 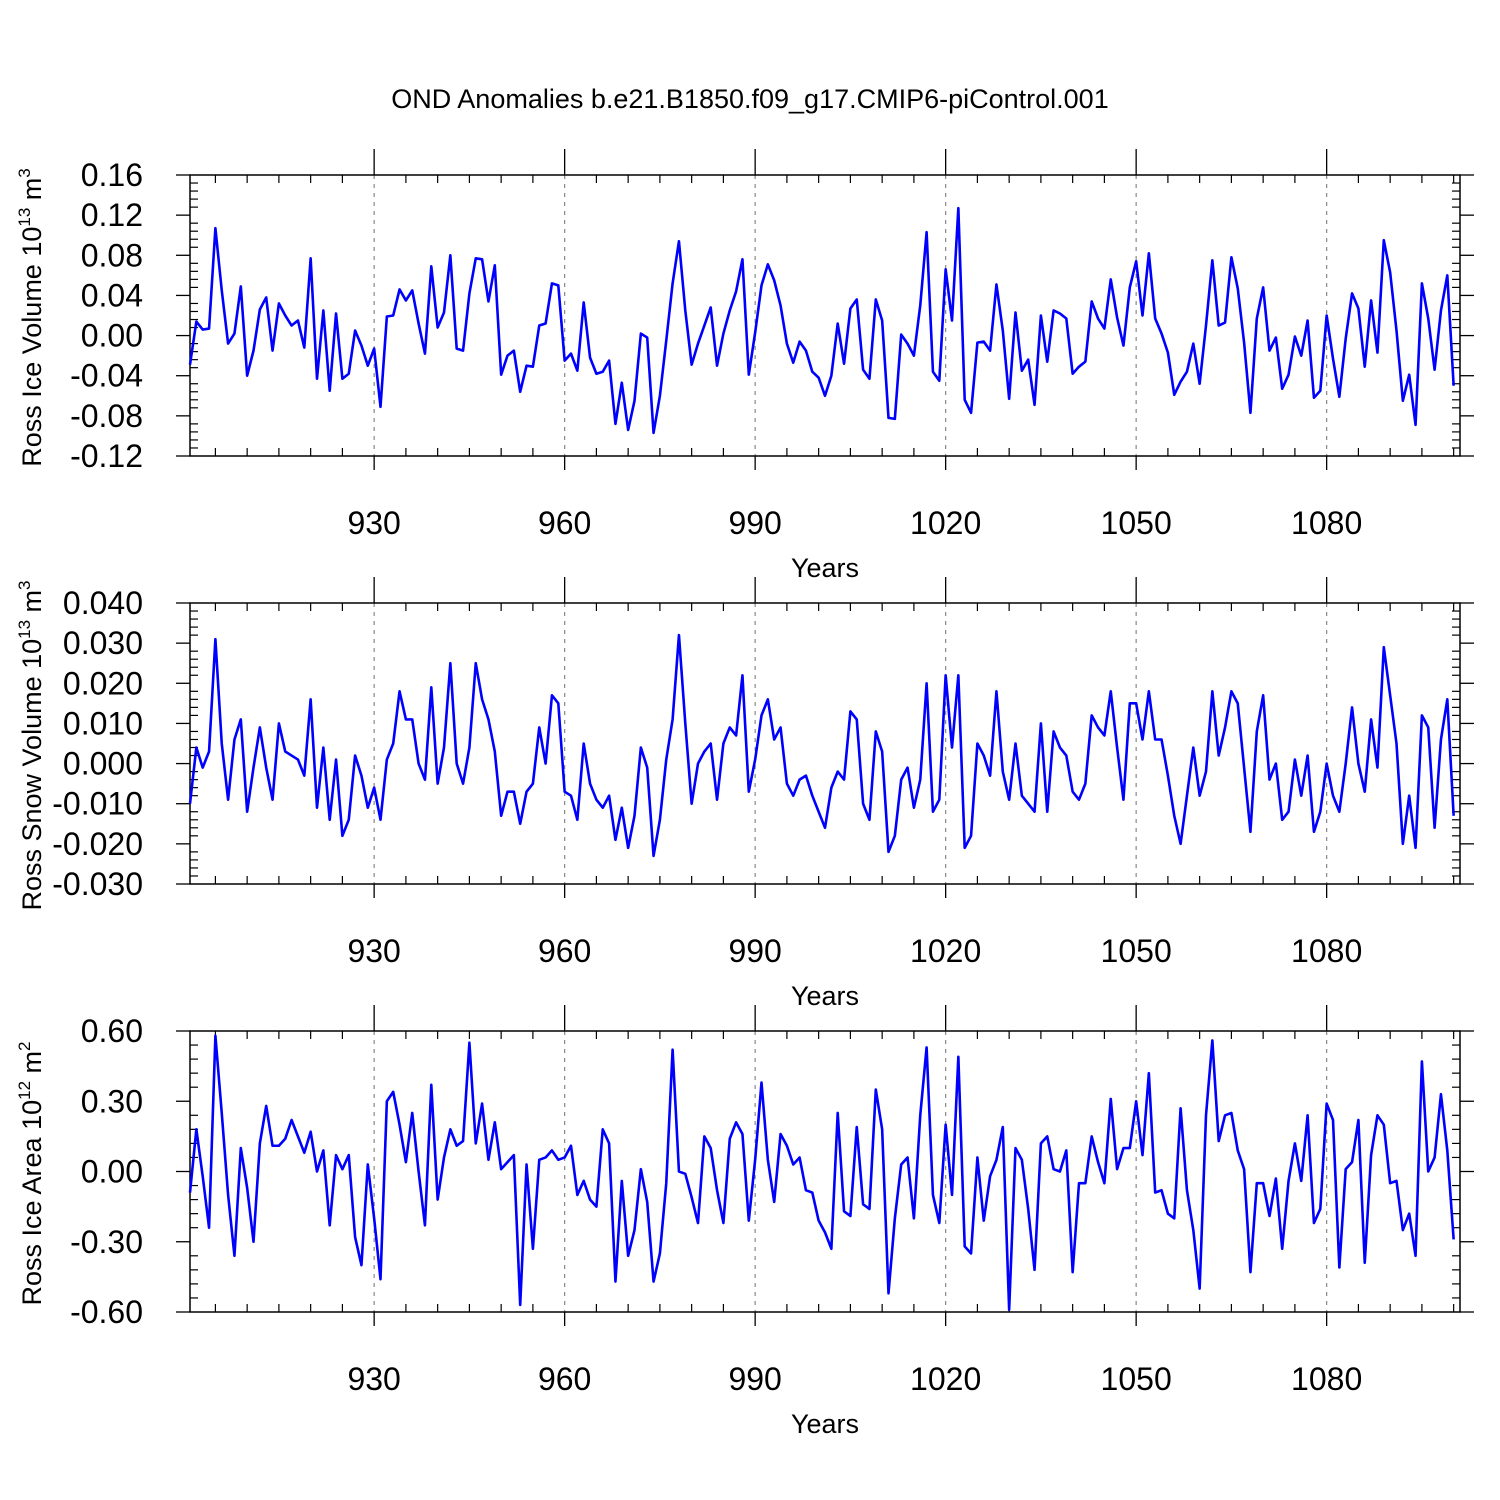 I want to click on y-tick-label: 0.16, so click(x=112, y=175).